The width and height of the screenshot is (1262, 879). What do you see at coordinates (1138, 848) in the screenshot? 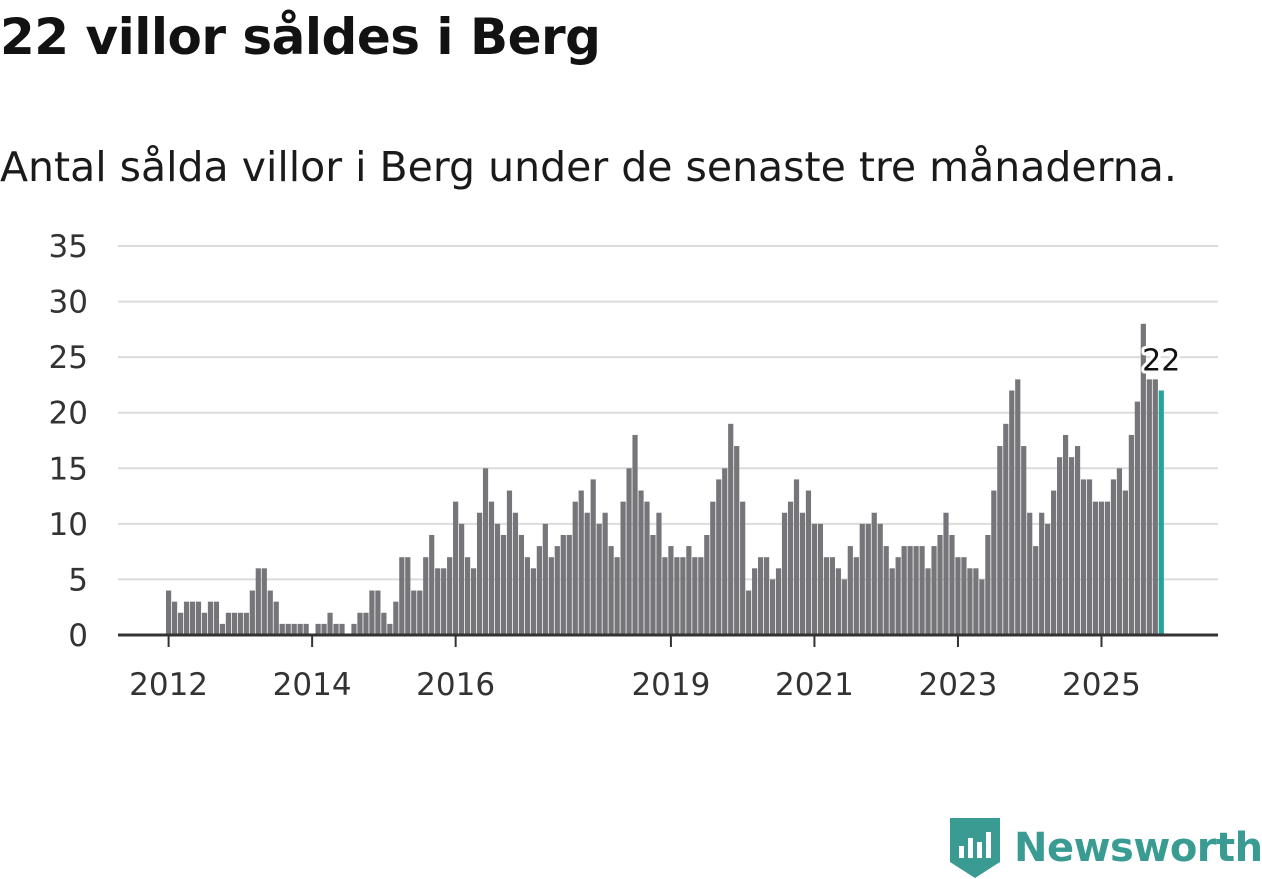
I see `brand-name: Newsworthy` at bounding box center [1138, 848].